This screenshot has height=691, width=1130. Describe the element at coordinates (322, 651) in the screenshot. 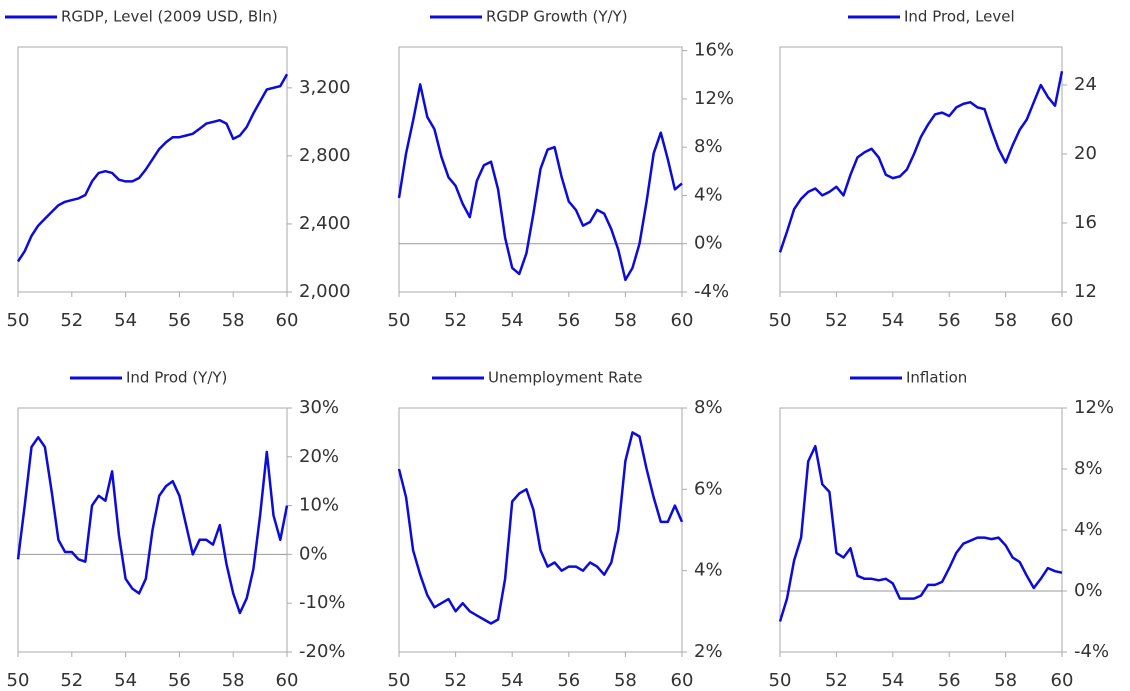

I see `y-tick-label: -20%` at that location.